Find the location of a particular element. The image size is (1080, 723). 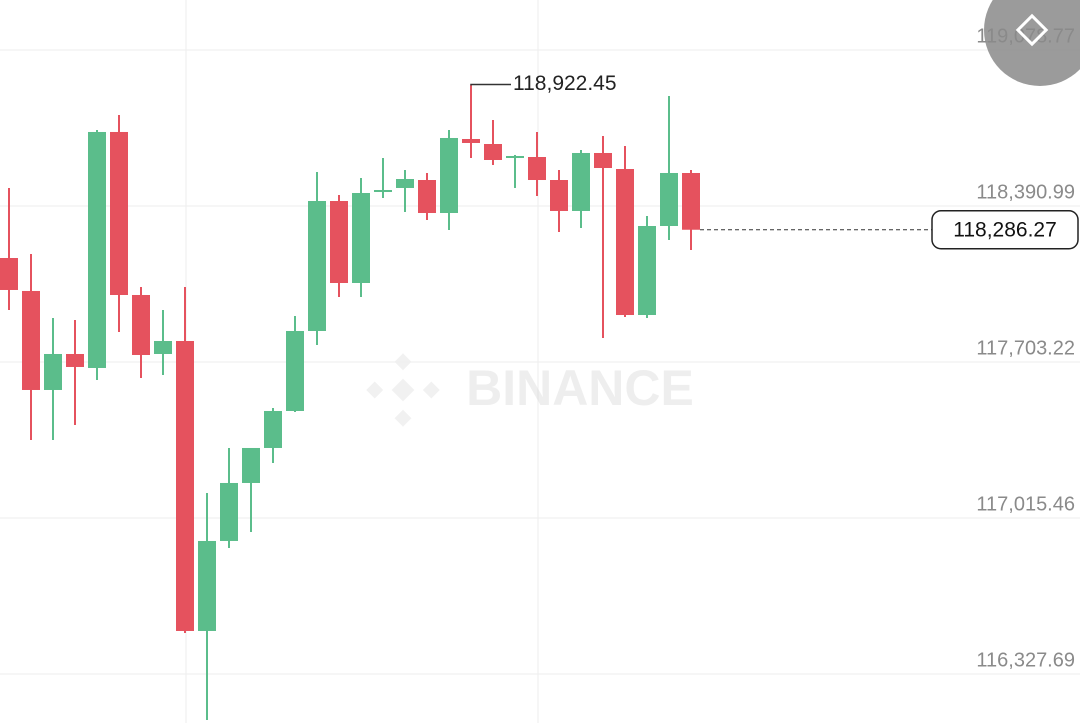

high-marker-line is located at coordinates (490, 84).